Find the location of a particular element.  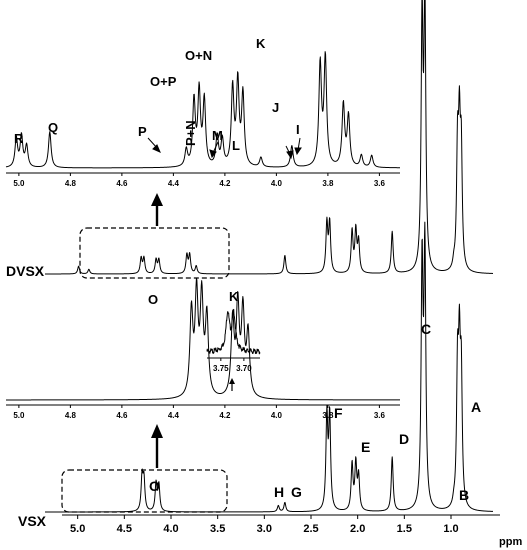

dvsx-inset-x-axis-tick-label: 4.6 is located at coordinates (122, 183).